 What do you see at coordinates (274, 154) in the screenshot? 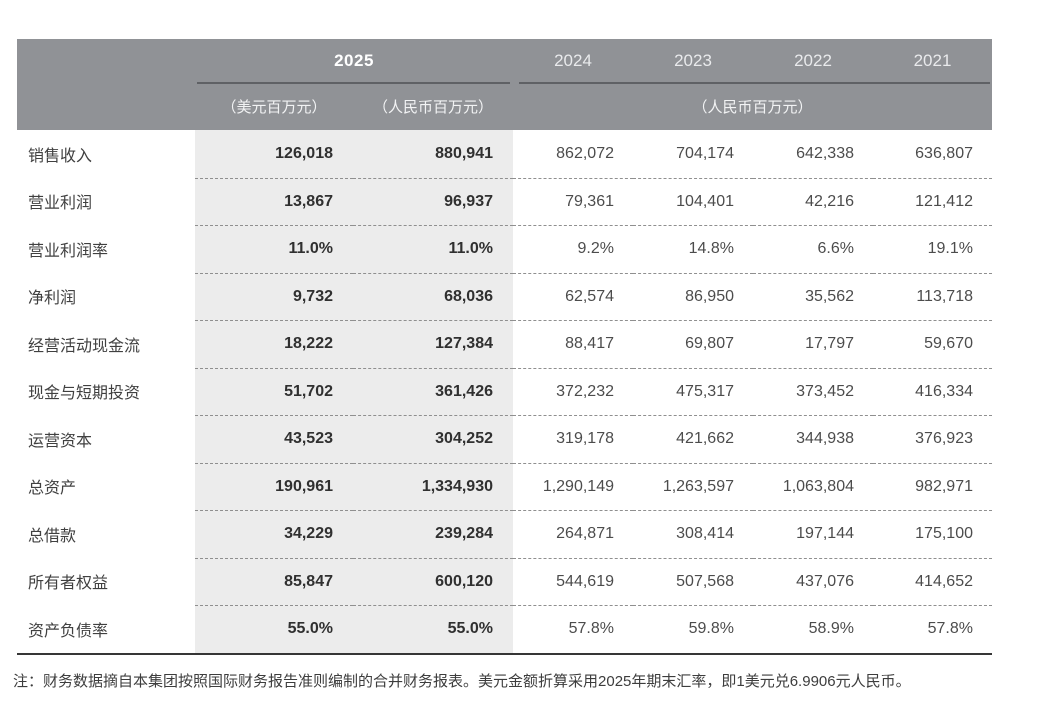
I see `value-2025-usd: 126,018` at bounding box center [274, 154].